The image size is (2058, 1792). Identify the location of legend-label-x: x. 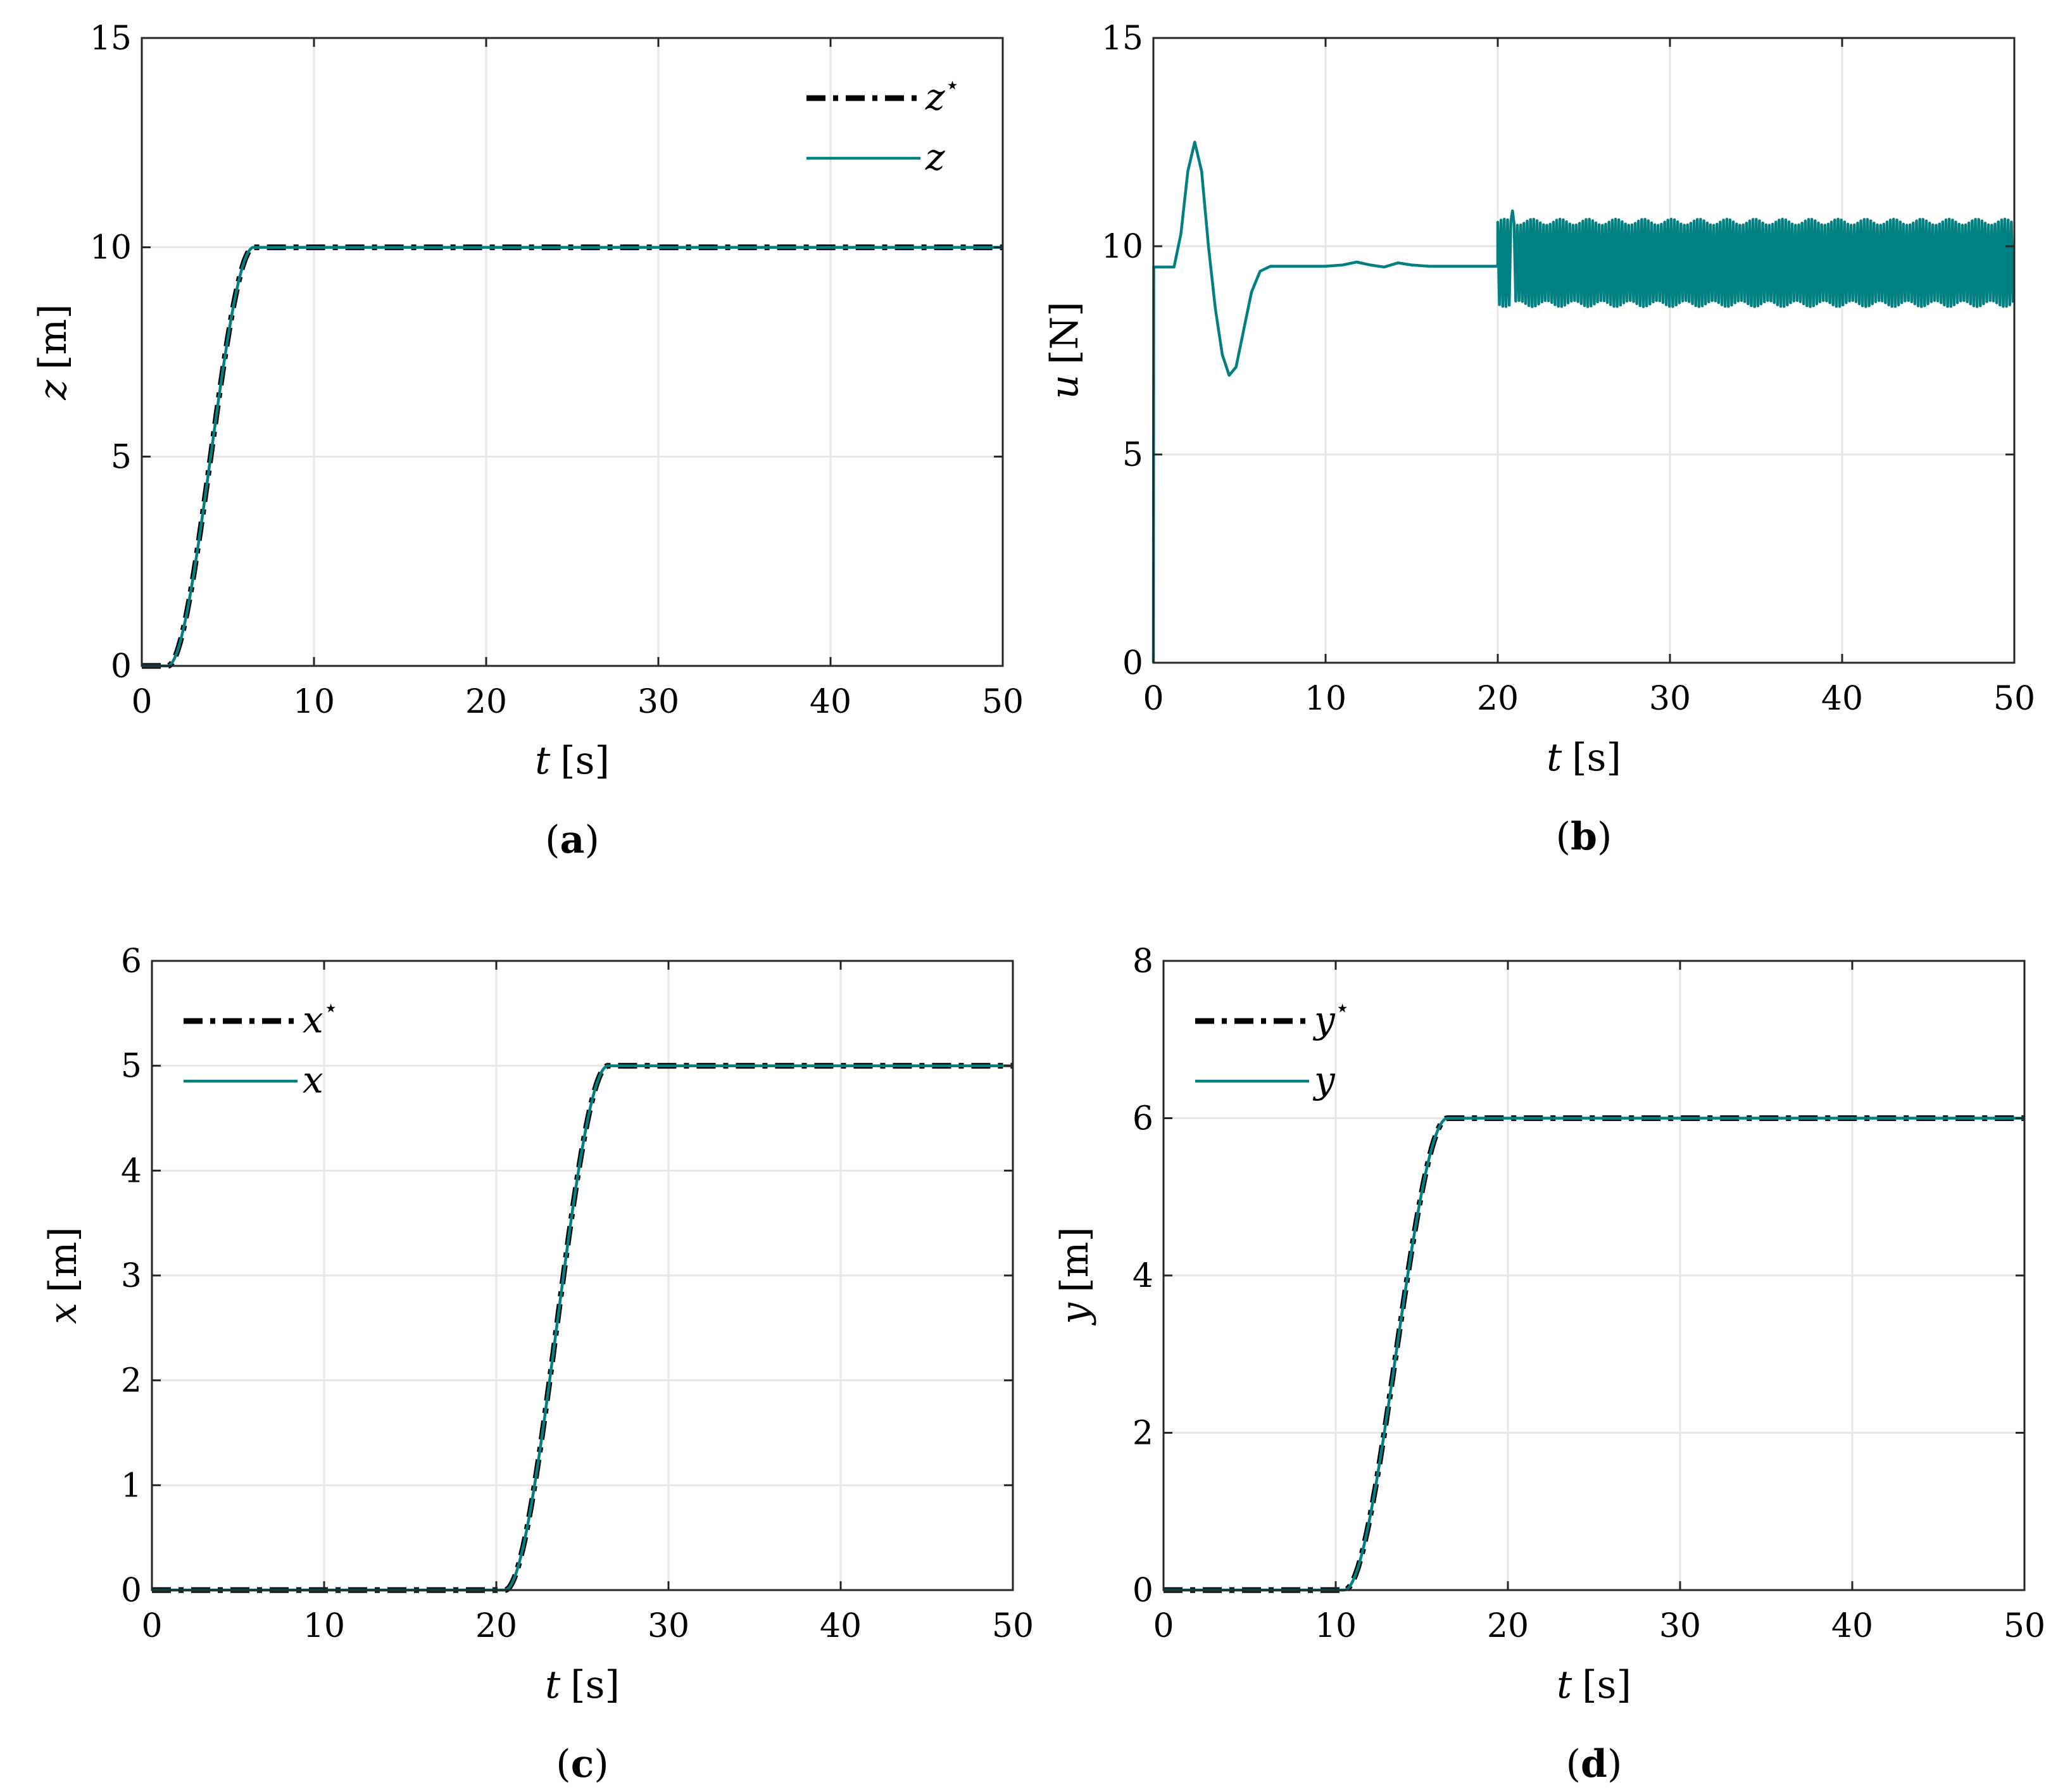
(313, 1080).